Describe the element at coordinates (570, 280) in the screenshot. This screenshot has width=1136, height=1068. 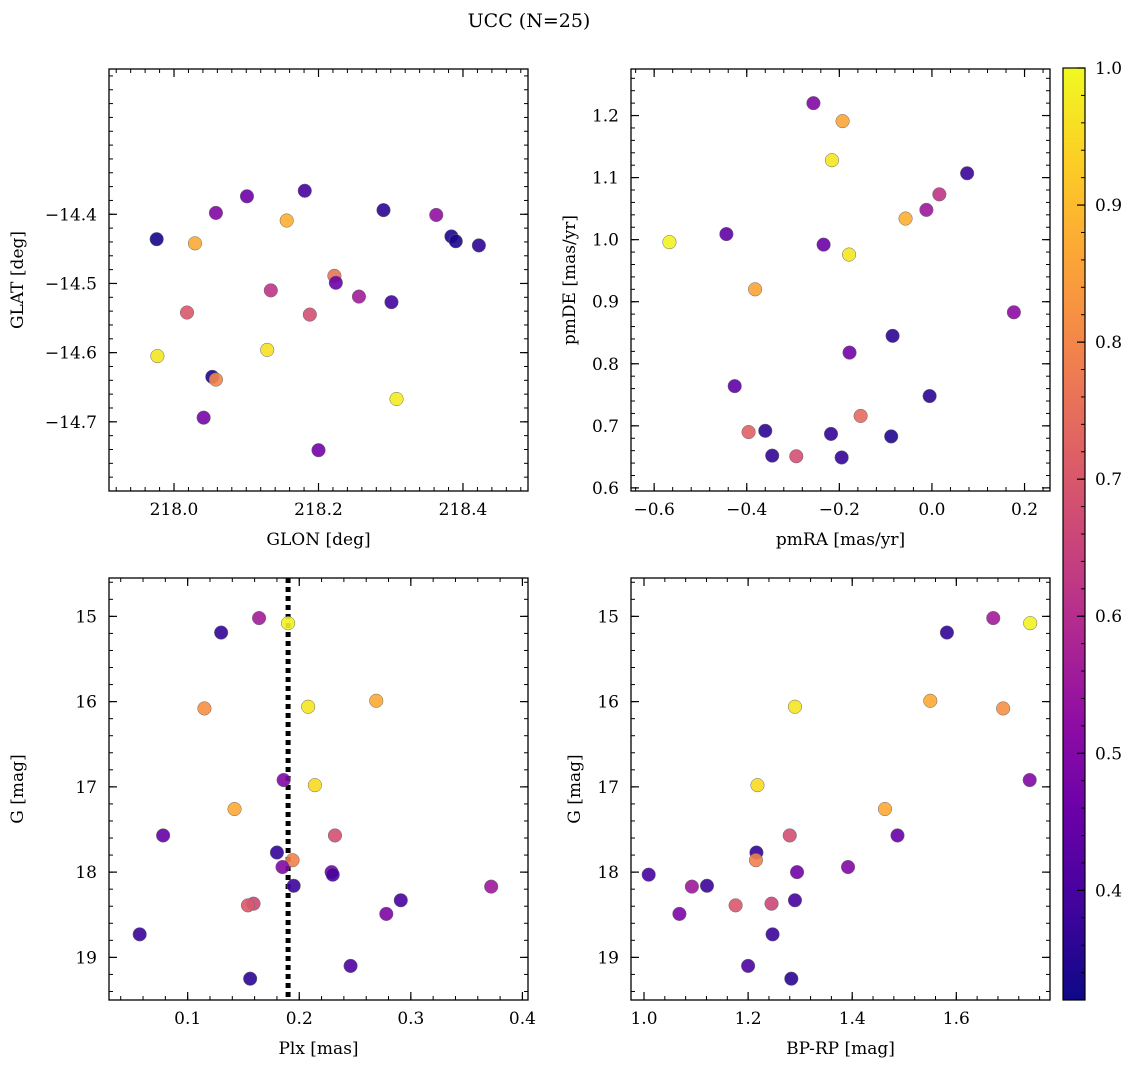
I see `y-axis-label: pmDE [mas/yr]` at that location.